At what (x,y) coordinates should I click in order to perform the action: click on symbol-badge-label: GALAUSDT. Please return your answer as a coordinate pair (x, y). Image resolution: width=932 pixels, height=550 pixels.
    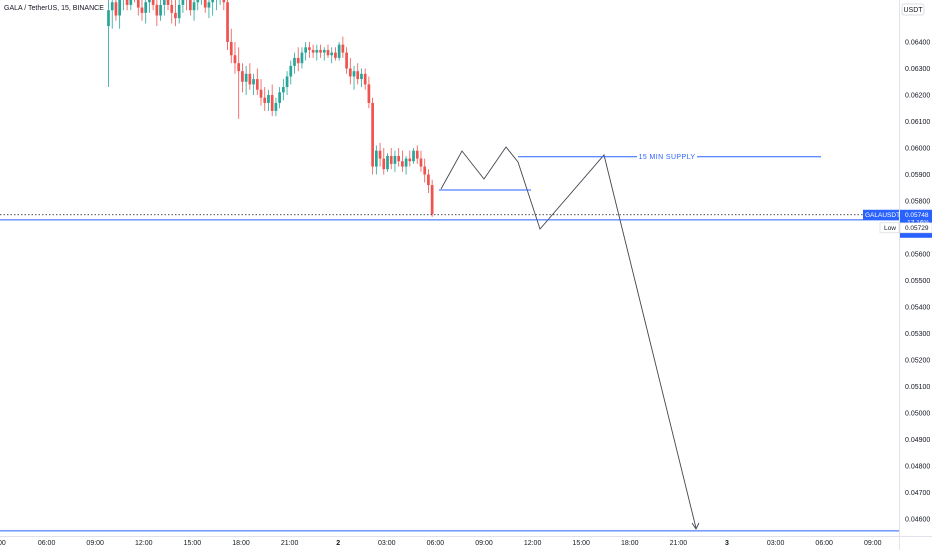
    Looking at the image, I should click on (882, 215).